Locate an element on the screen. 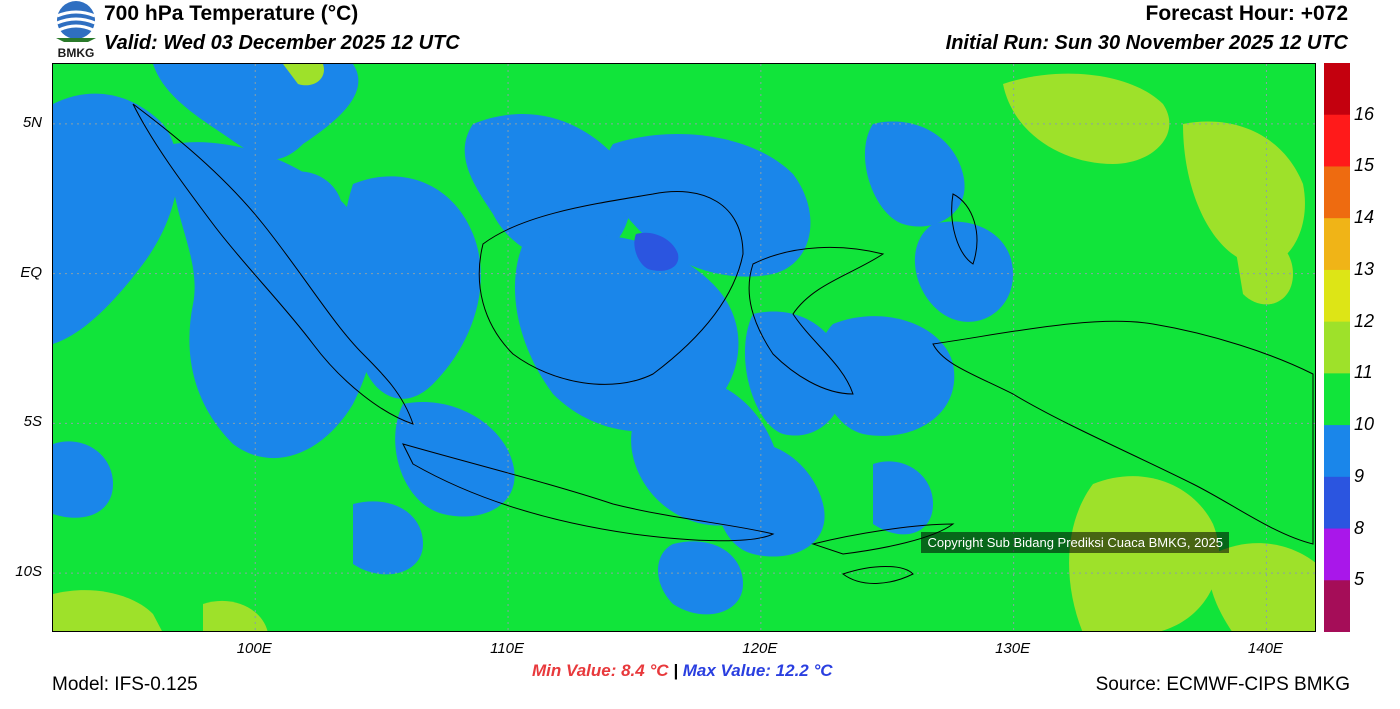 The width and height of the screenshot is (1400, 709). logo-text: BMKG is located at coordinates (76, 53).